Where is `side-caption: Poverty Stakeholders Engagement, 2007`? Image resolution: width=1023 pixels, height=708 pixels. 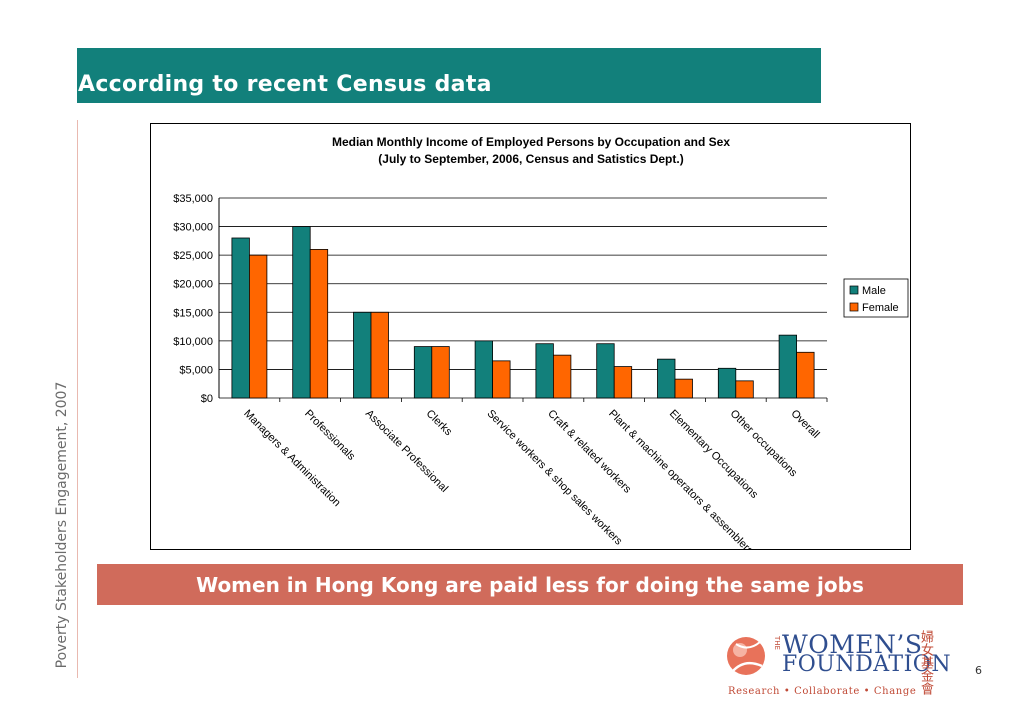
side-caption: Poverty Stakeholders Engagement, 2007 is located at coordinates (62, 525).